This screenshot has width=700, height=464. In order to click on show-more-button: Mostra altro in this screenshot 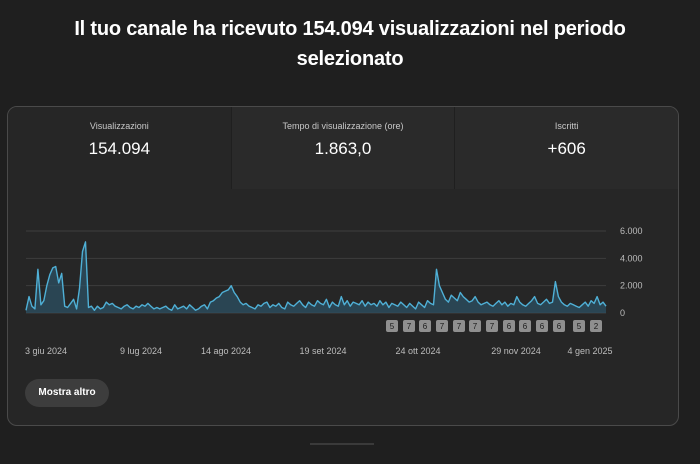, I will do `click(67, 393)`.